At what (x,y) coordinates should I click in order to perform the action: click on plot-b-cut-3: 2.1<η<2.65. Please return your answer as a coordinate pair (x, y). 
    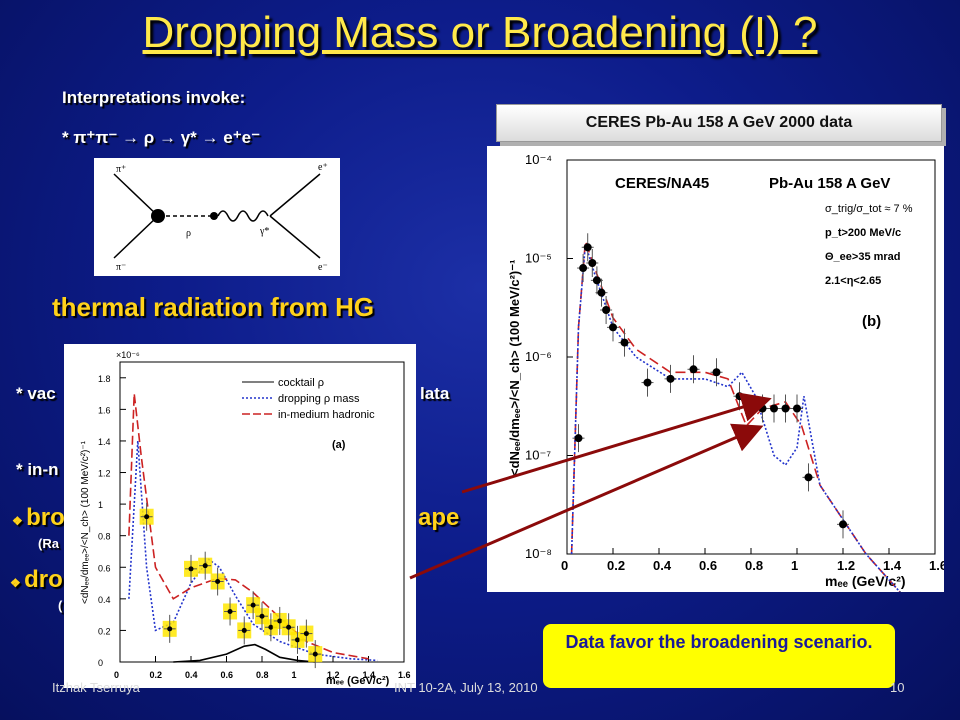
    Looking at the image, I should click on (853, 281).